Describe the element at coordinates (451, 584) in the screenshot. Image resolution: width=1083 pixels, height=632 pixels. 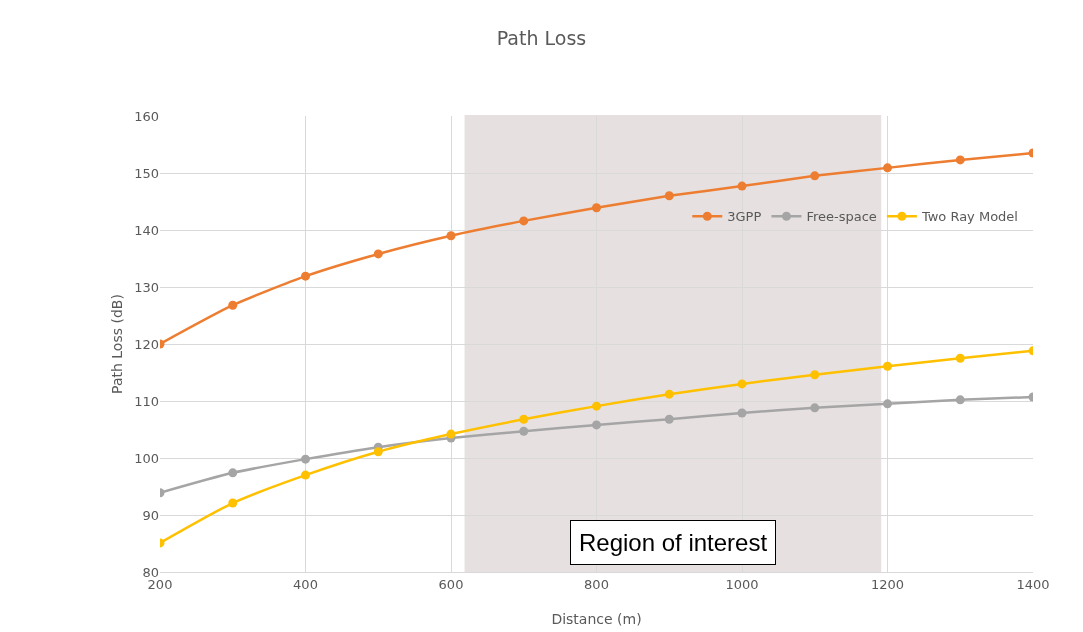
I see `x-tick-label: 600` at that location.